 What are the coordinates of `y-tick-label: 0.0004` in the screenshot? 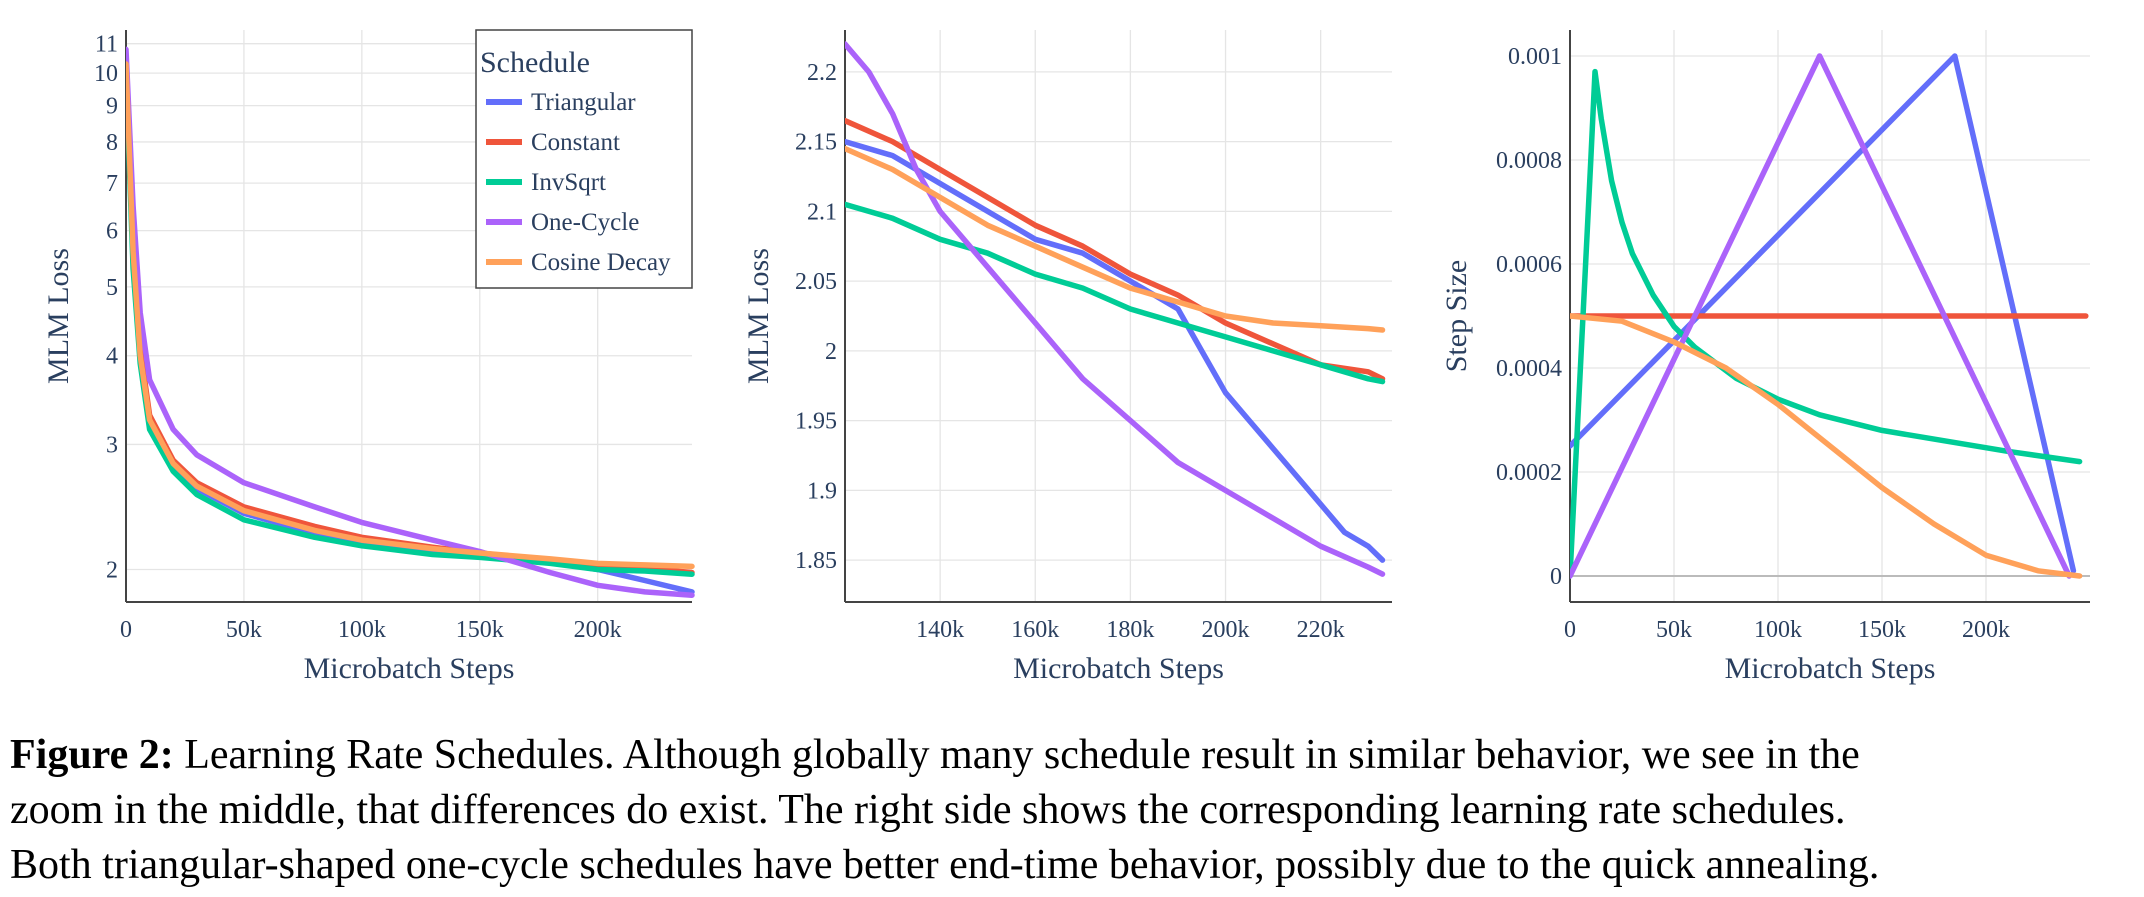 It's located at (1529, 369).